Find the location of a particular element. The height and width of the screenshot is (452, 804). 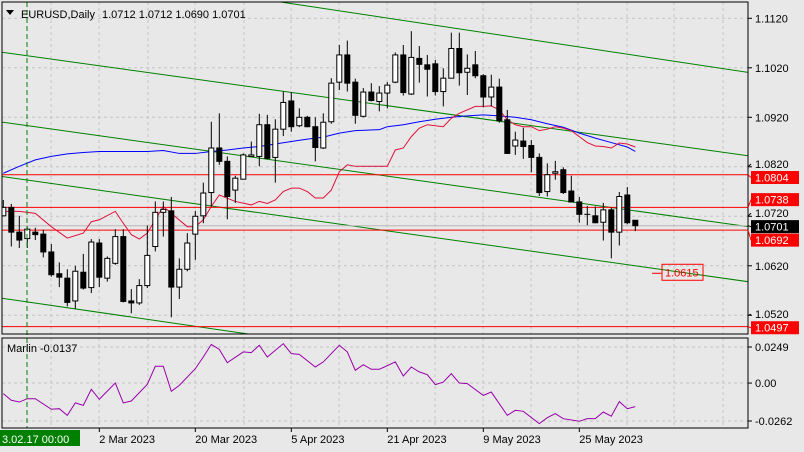

ma-slow-line is located at coordinates (319, 144).